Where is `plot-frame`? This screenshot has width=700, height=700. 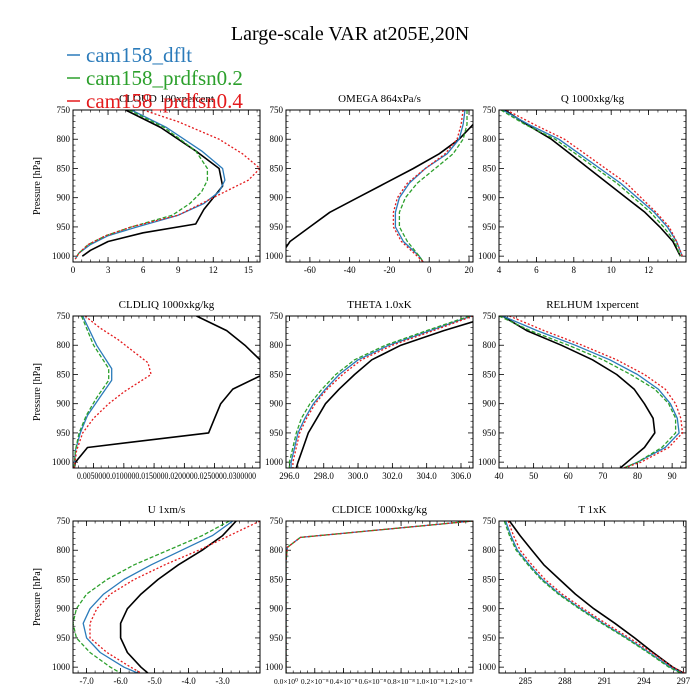 plot-frame is located at coordinates (166, 597).